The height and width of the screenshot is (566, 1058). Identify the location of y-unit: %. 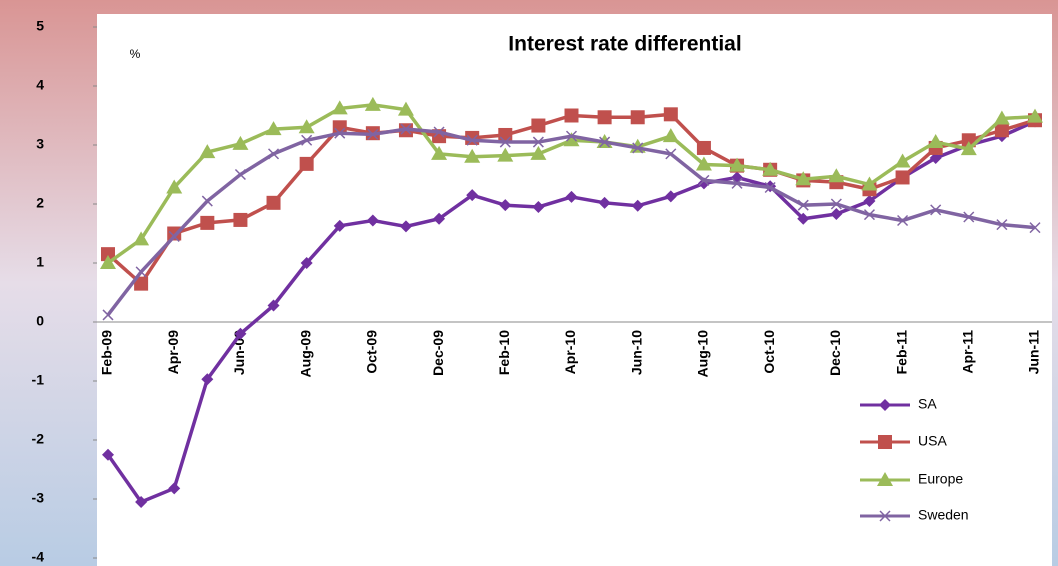
(135, 54).